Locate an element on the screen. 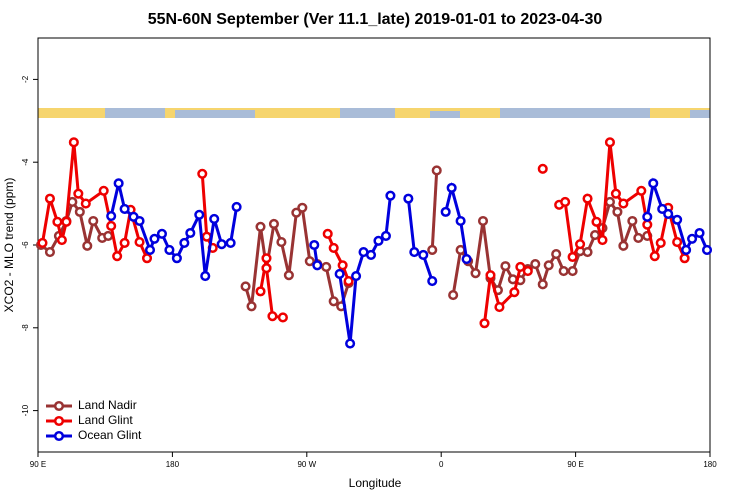 This screenshot has width=750, height=500. y-tick-label: -2 is located at coordinates (25, 79).